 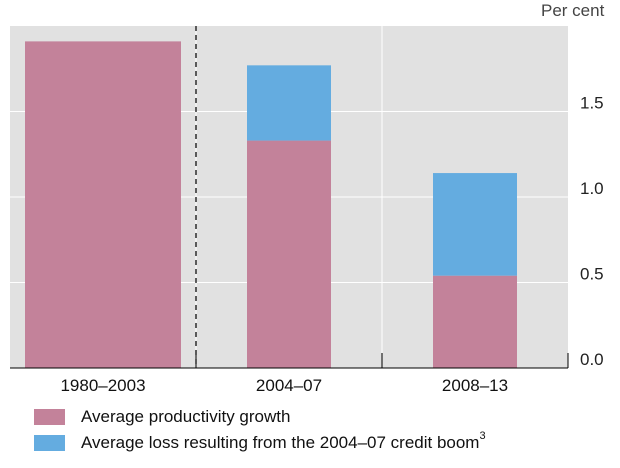 What do you see at coordinates (592, 359) in the screenshot?
I see `y-tick-label-0: 0.0` at bounding box center [592, 359].